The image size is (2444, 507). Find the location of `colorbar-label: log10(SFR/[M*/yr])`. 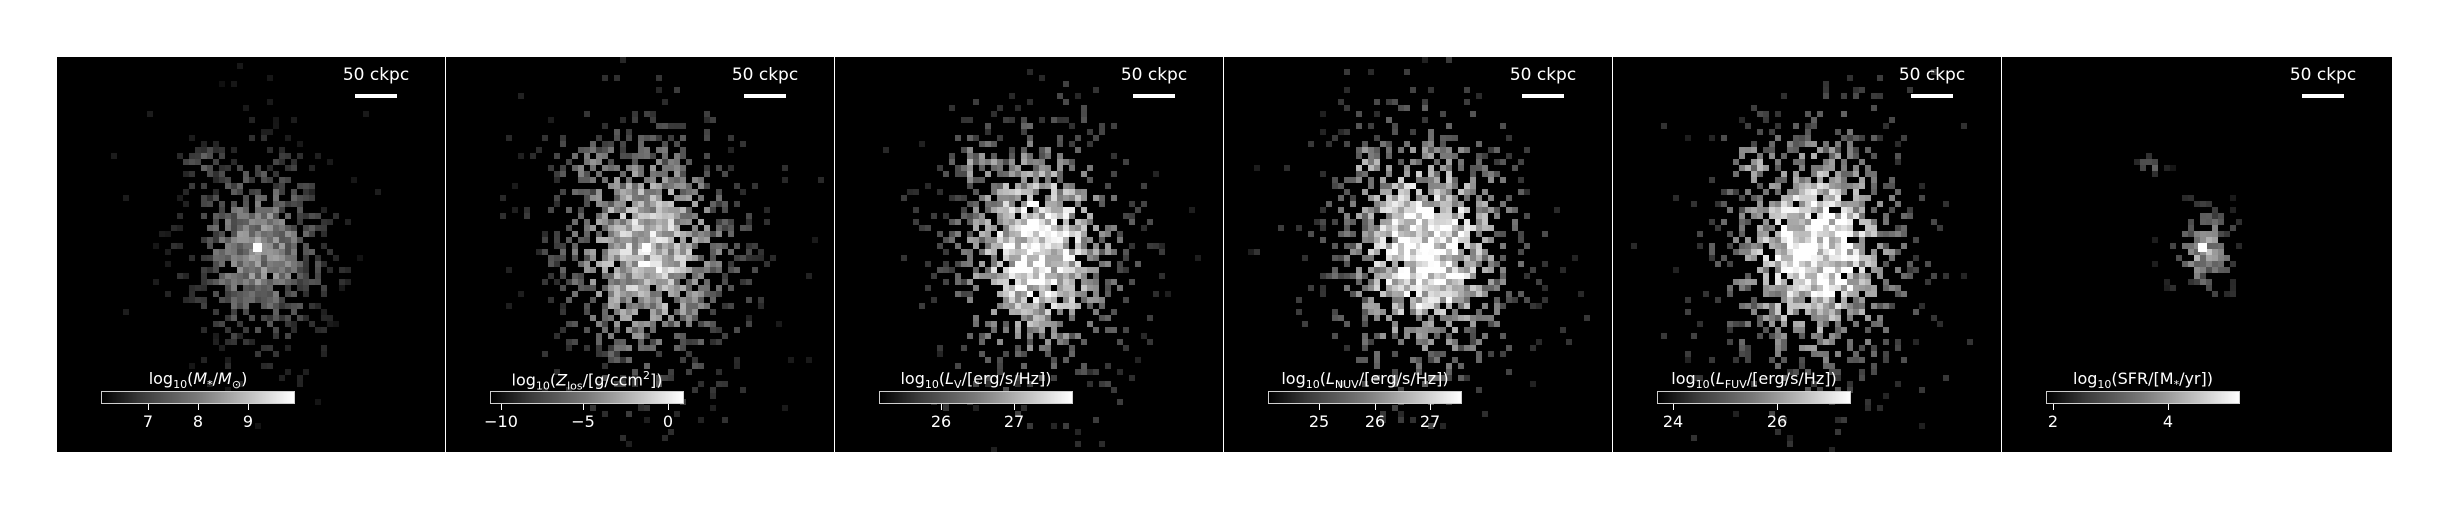

colorbar-label: log10(SFR/[M*/yr]) is located at coordinates (2143, 380).